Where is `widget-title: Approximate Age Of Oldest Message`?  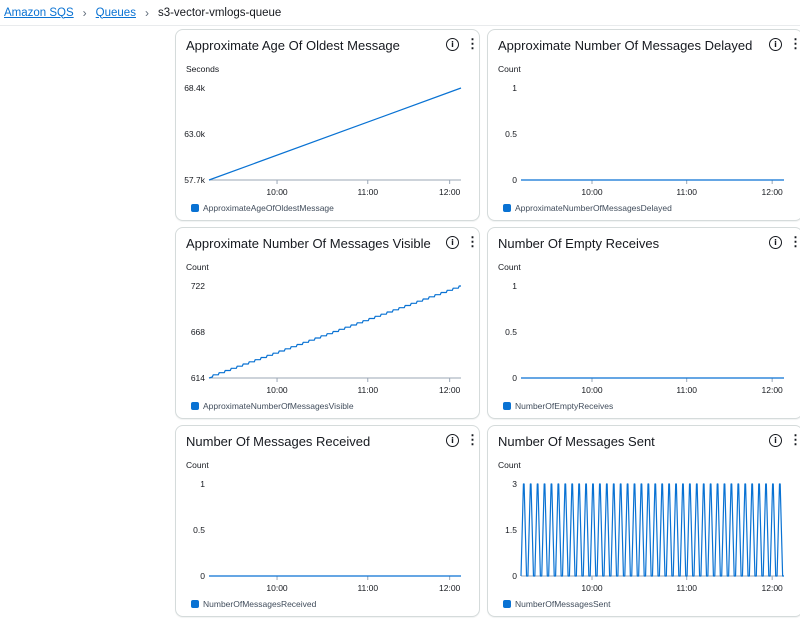
widget-title: Approximate Age Of Oldest Message is located at coordinates (293, 45).